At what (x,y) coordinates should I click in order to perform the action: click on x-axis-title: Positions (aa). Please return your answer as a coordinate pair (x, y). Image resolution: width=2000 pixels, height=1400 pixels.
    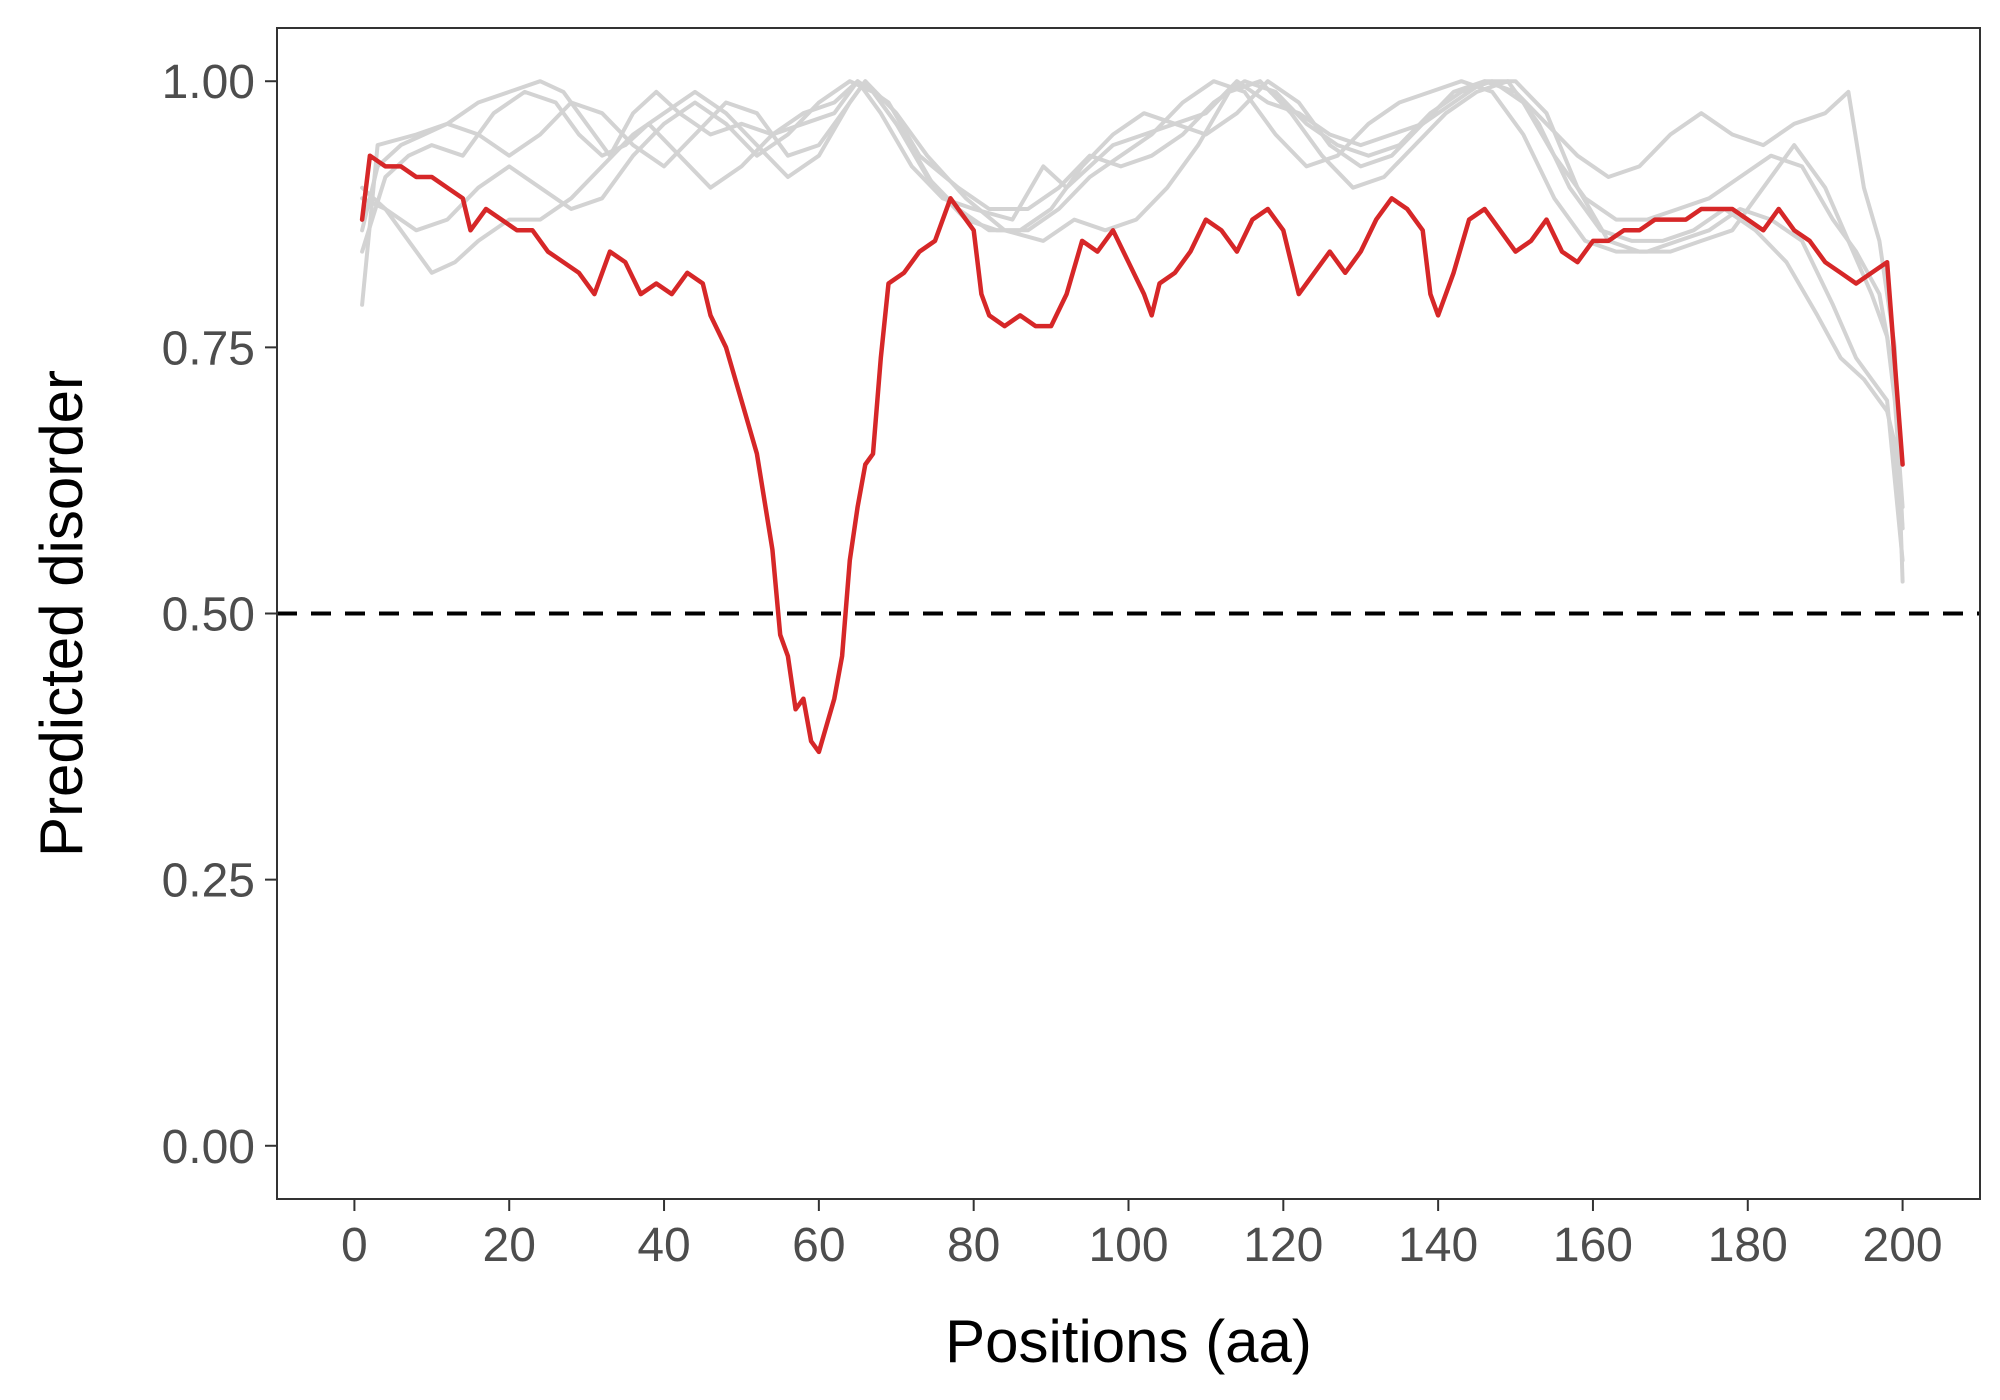
    Looking at the image, I should click on (1128, 1341).